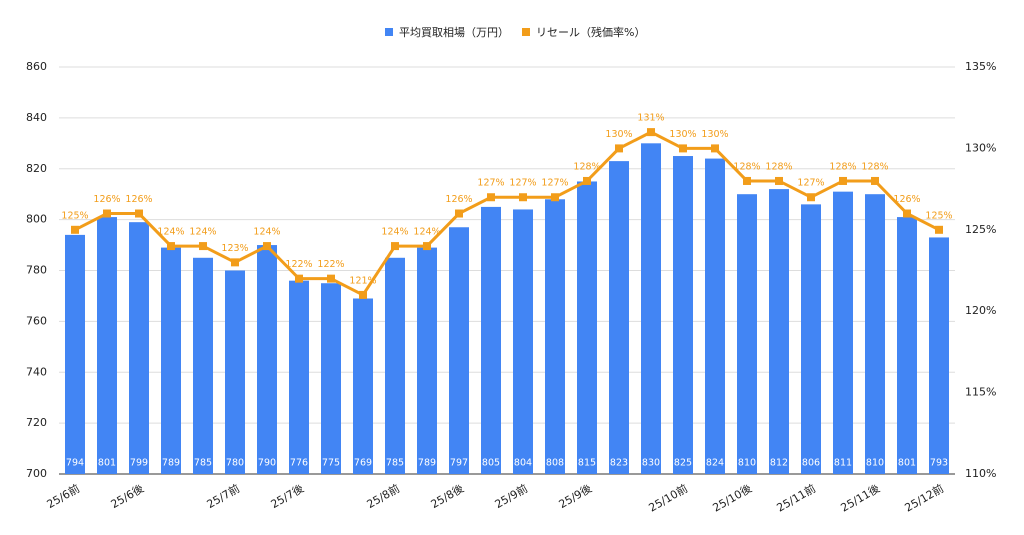 This screenshot has height=535, width=1024. Describe the element at coordinates (860, 497) in the screenshot. I see `x-tick-label: 25/11後` at that location.